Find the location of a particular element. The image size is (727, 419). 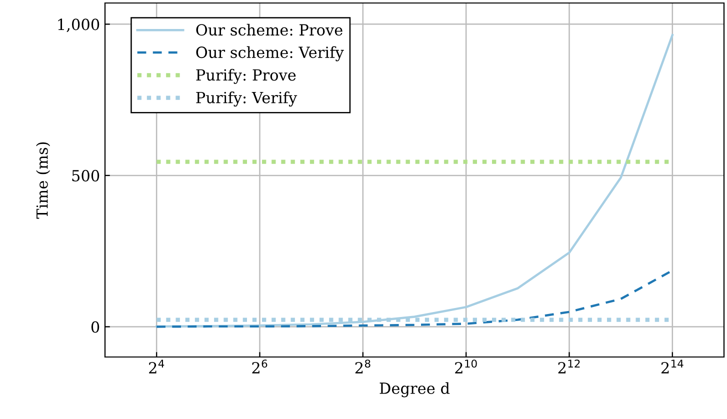

legend-label: Purify: Prove is located at coordinates (246, 76).